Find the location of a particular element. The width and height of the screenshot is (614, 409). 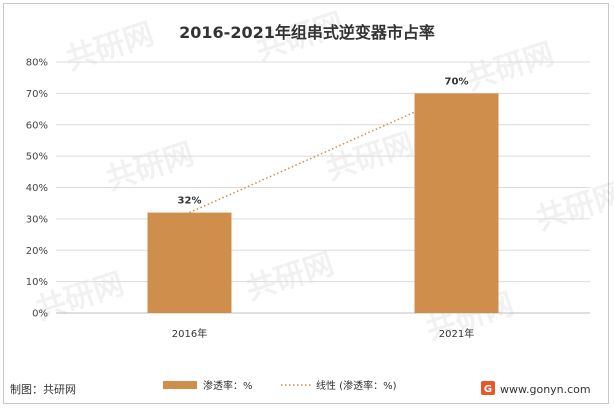

y-tick-label: 10% is located at coordinates (37, 282).